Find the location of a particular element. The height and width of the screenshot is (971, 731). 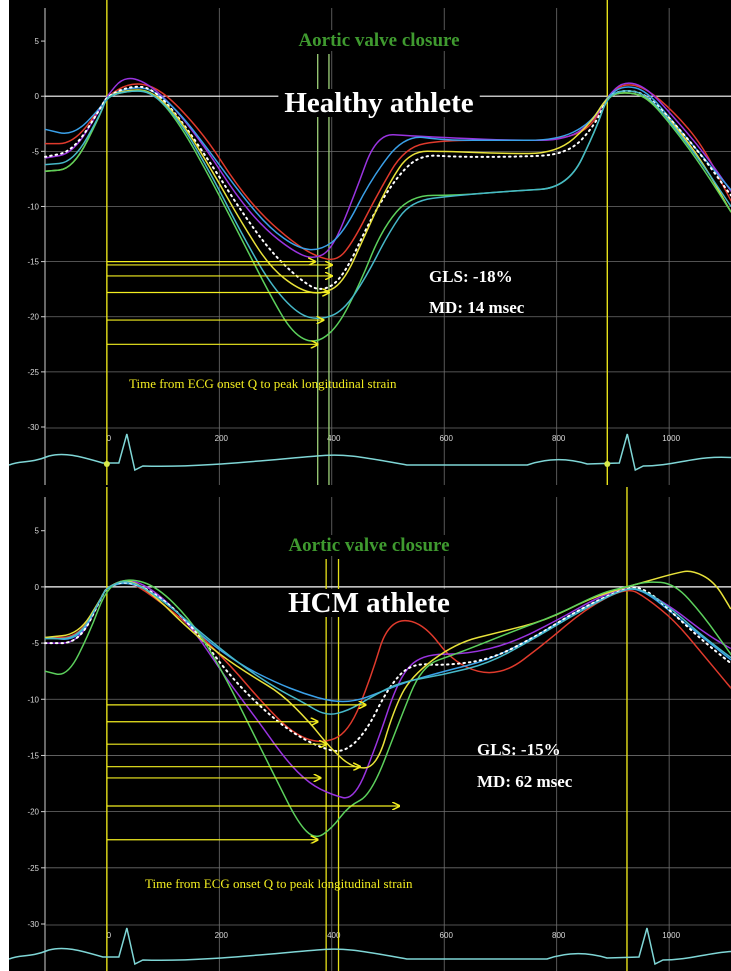

panel-title: Healthy athlete is located at coordinates (378, 103).